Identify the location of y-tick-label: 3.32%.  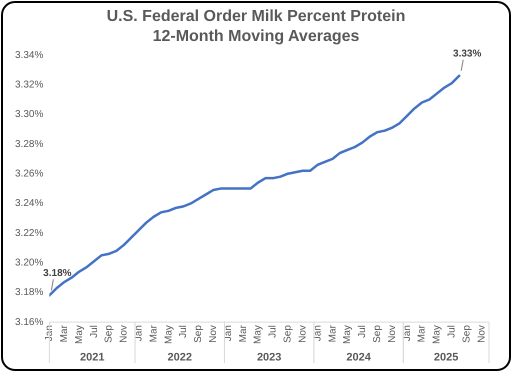
(29, 84).